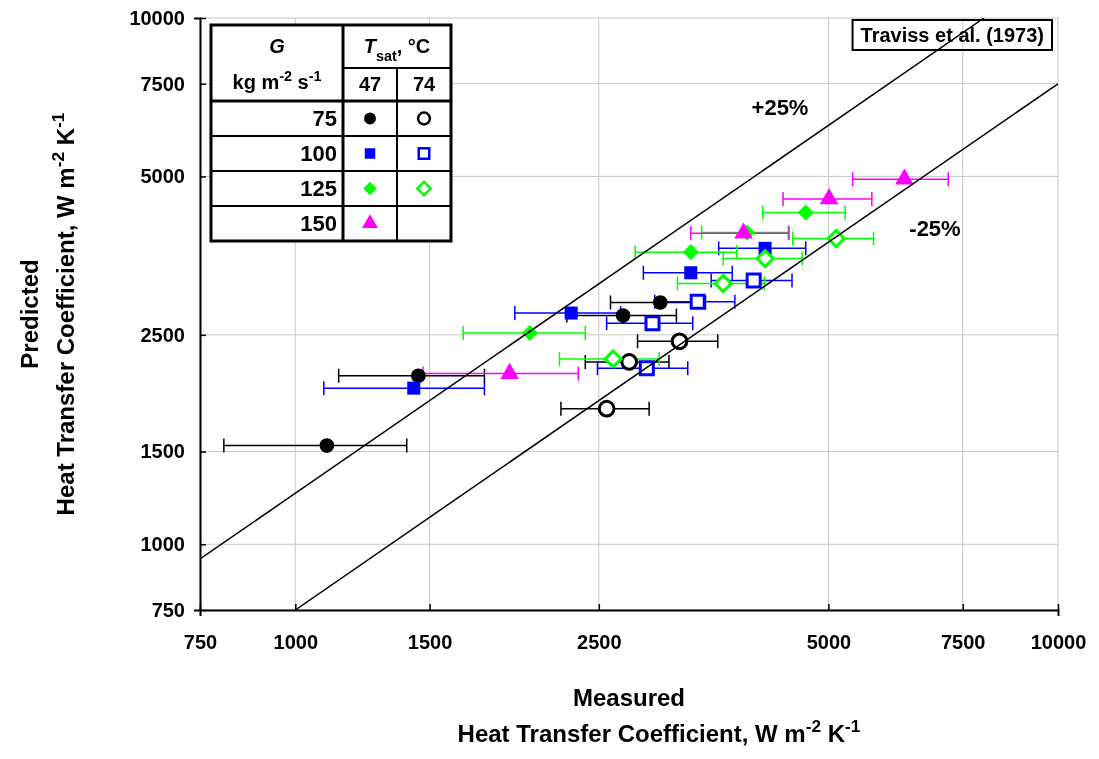  Describe the element at coordinates (935, 229) in the screenshot. I see `series-label: -25%` at that location.